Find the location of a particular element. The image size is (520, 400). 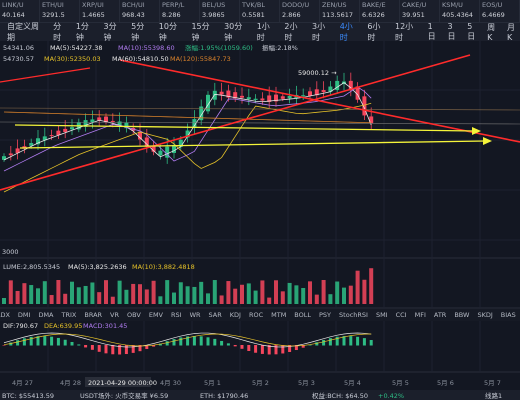

ticker-price: 3.9865 is located at coordinates (213, 15).